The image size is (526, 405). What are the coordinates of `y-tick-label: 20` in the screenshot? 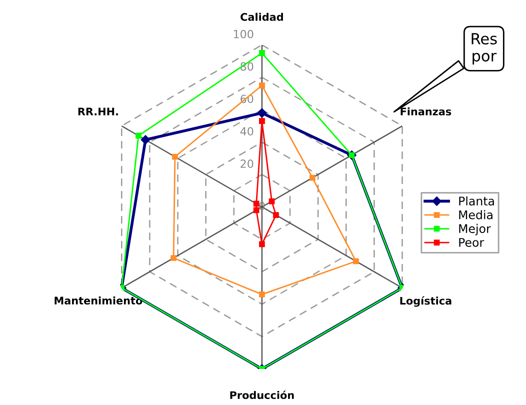 It's located at (247, 164).